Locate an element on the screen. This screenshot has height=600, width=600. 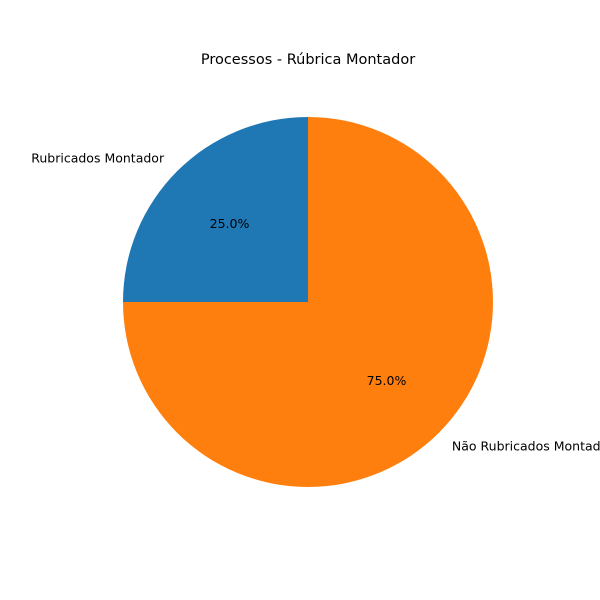
pie-category-label-0: Rubricados Montador is located at coordinates (98, 158).